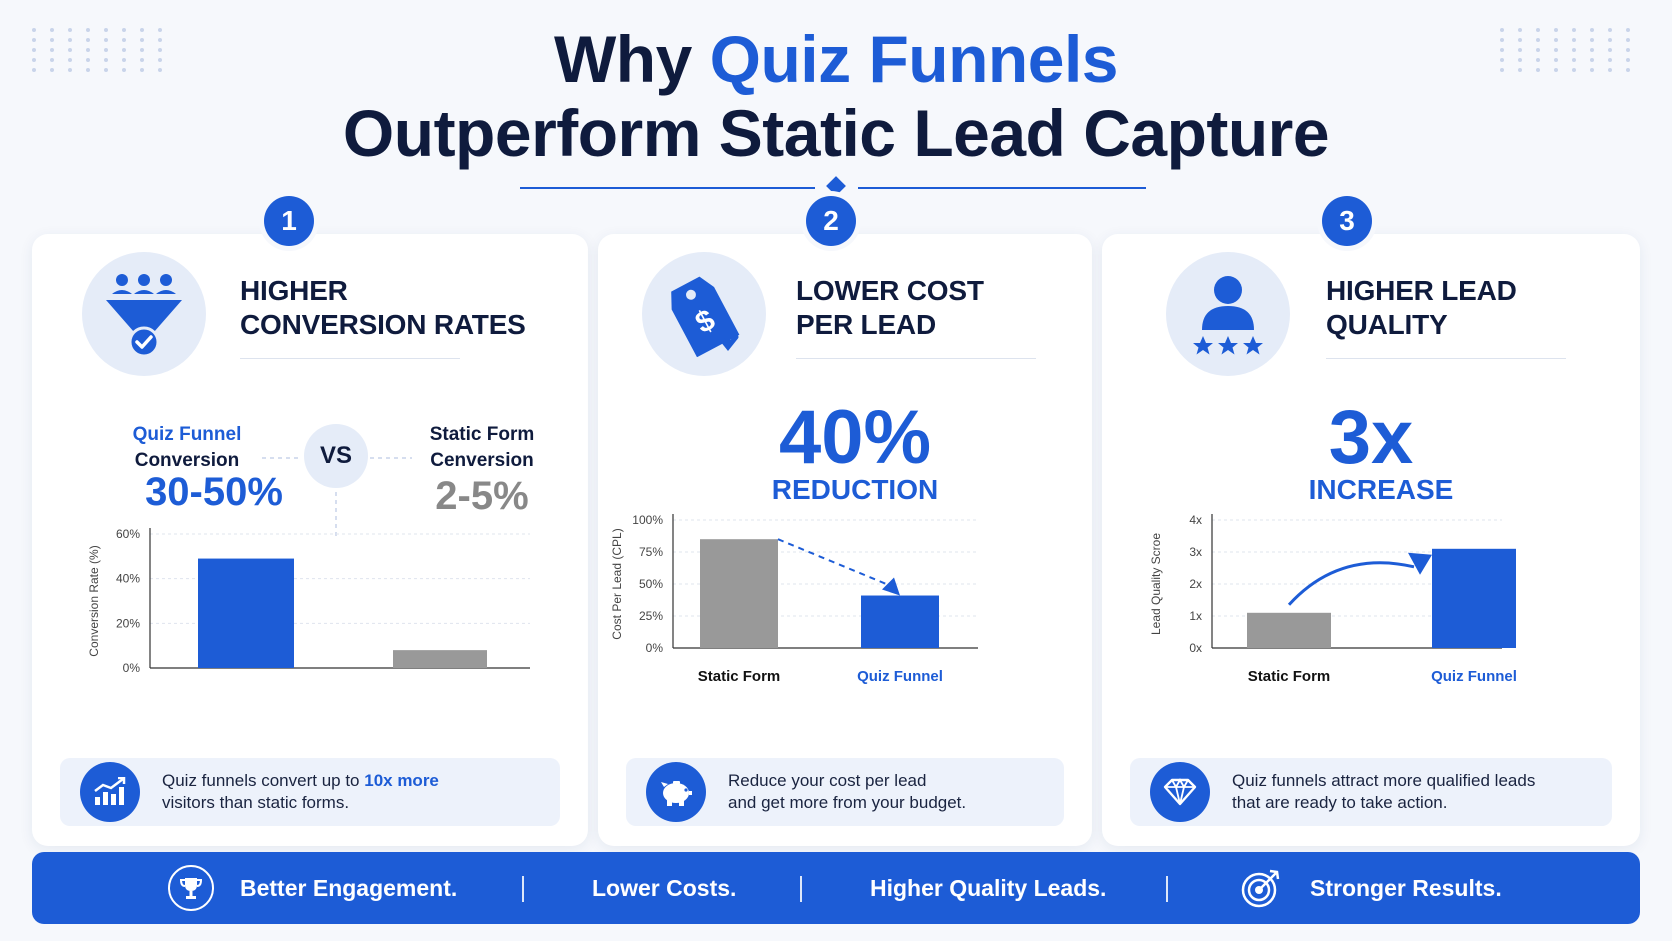 The width and height of the screenshot is (1672, 941). I want to click on card1-note-line2: visitors than static forms., so click(256, 802).